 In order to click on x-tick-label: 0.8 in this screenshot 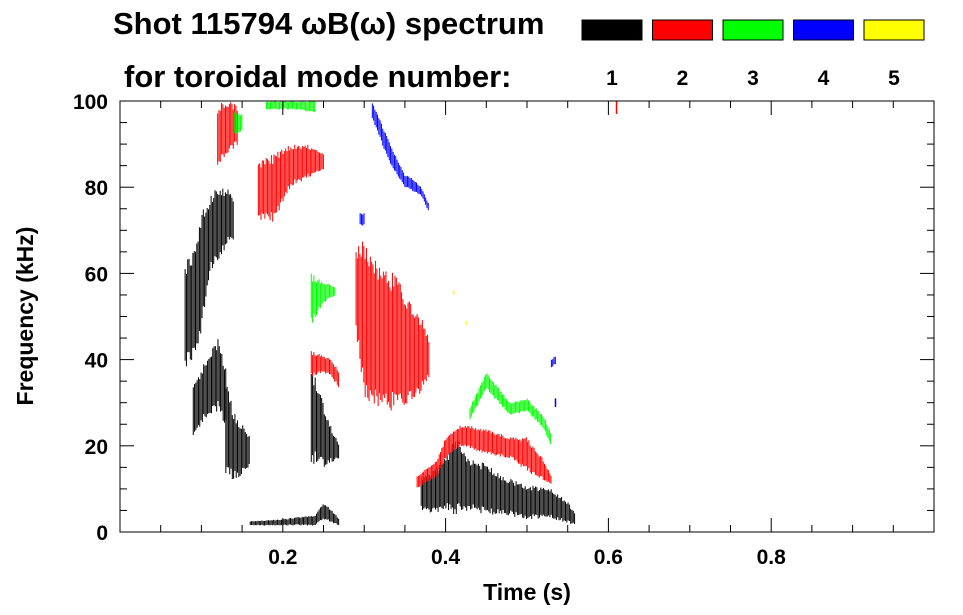, I will do `click(772, 557)`.